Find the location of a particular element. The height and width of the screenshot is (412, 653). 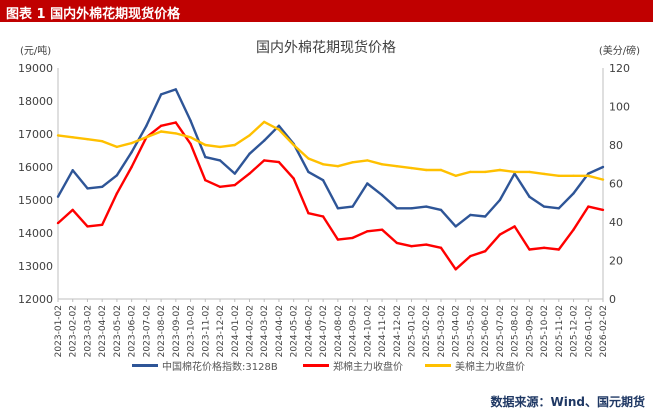

chart-legend: 中国棉花价格指数:3128B 郑棉主力收盘价 美棉主力收盘价 is located at coordinates (326, 367).